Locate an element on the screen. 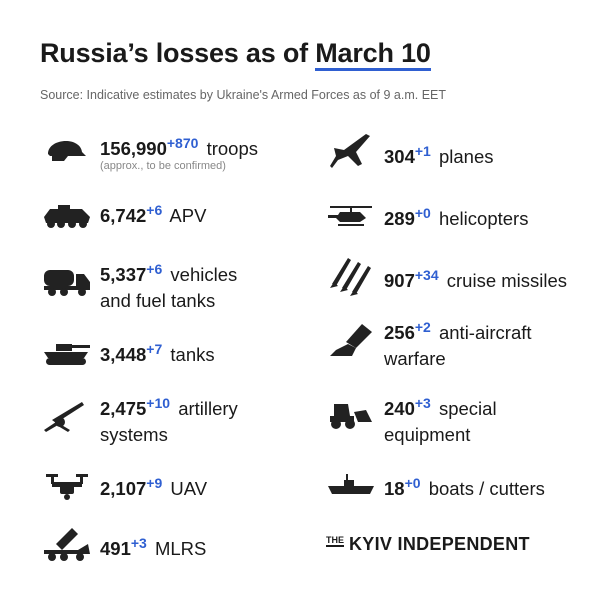 This screenshot has width=600, height=600. title-date: March 10 is located at coordinates (373, 54).